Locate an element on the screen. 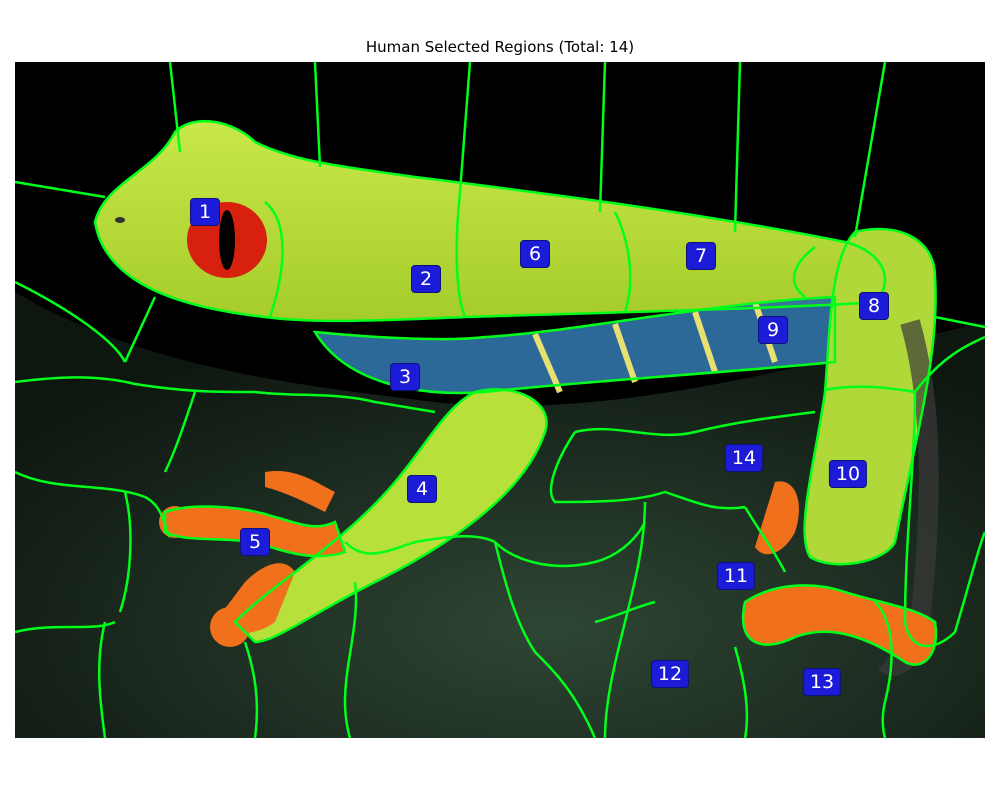 The width and height of the screenshot is (1000, 800). region-label: 9 is located at coordinates (773, 330).